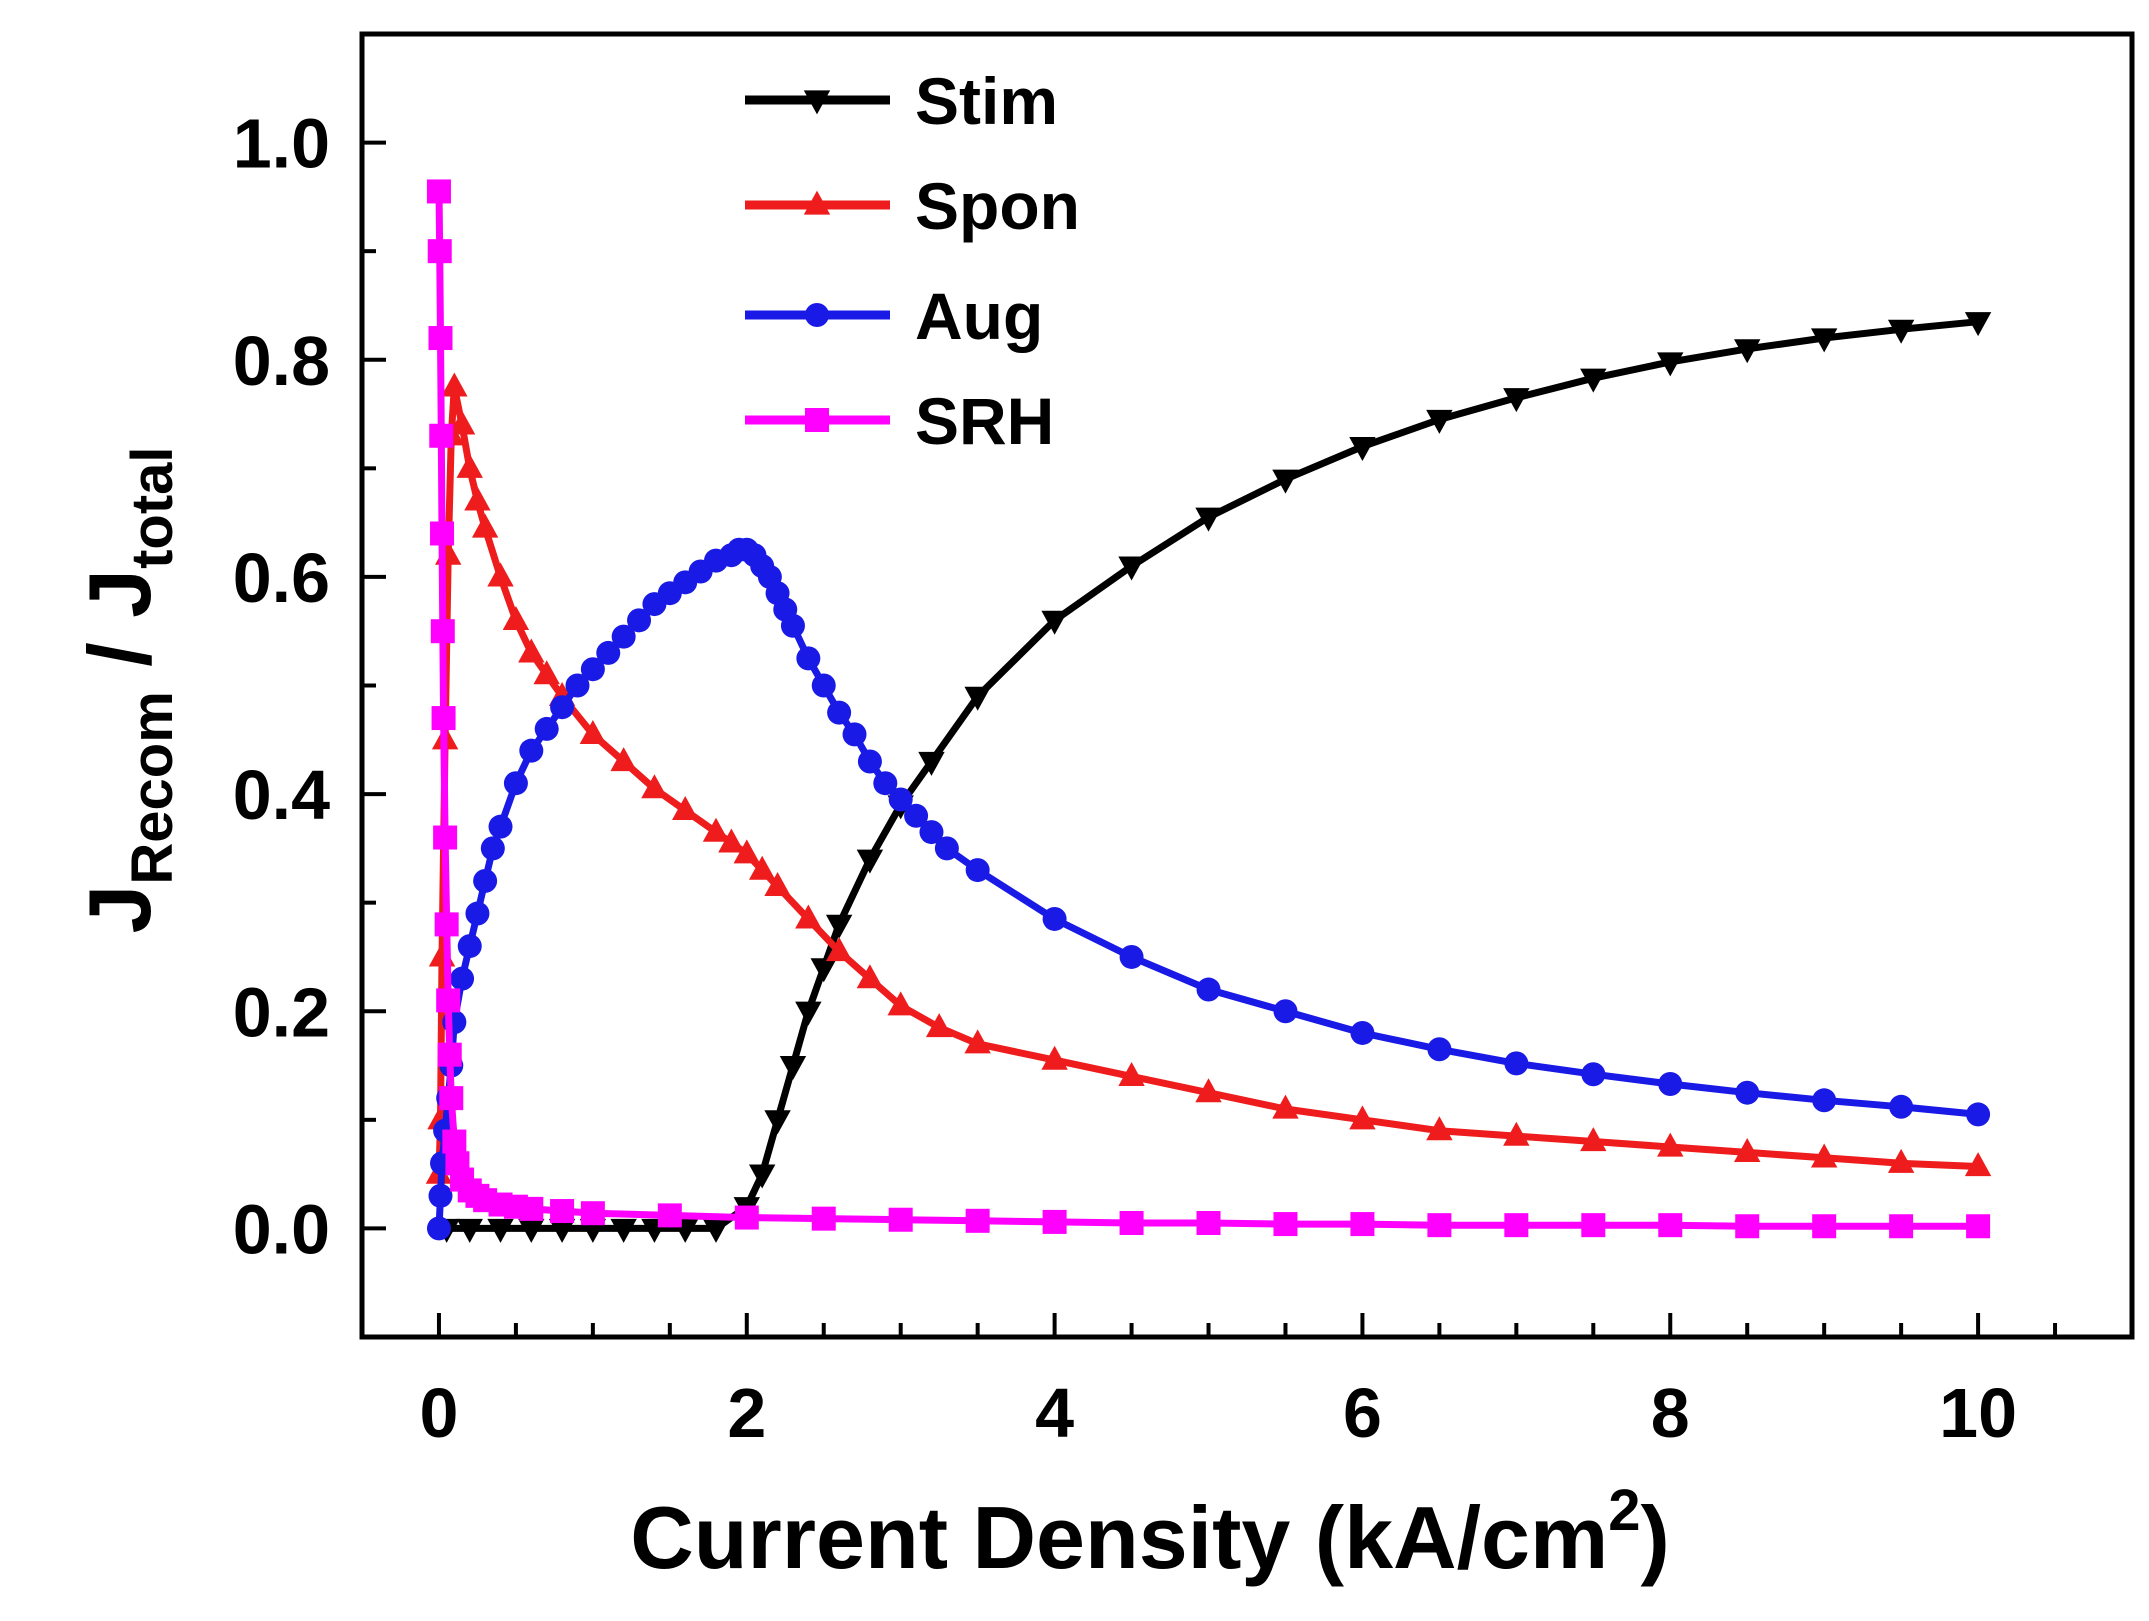  I want to click on legend-label-srh: SRH, so click(984, 421).